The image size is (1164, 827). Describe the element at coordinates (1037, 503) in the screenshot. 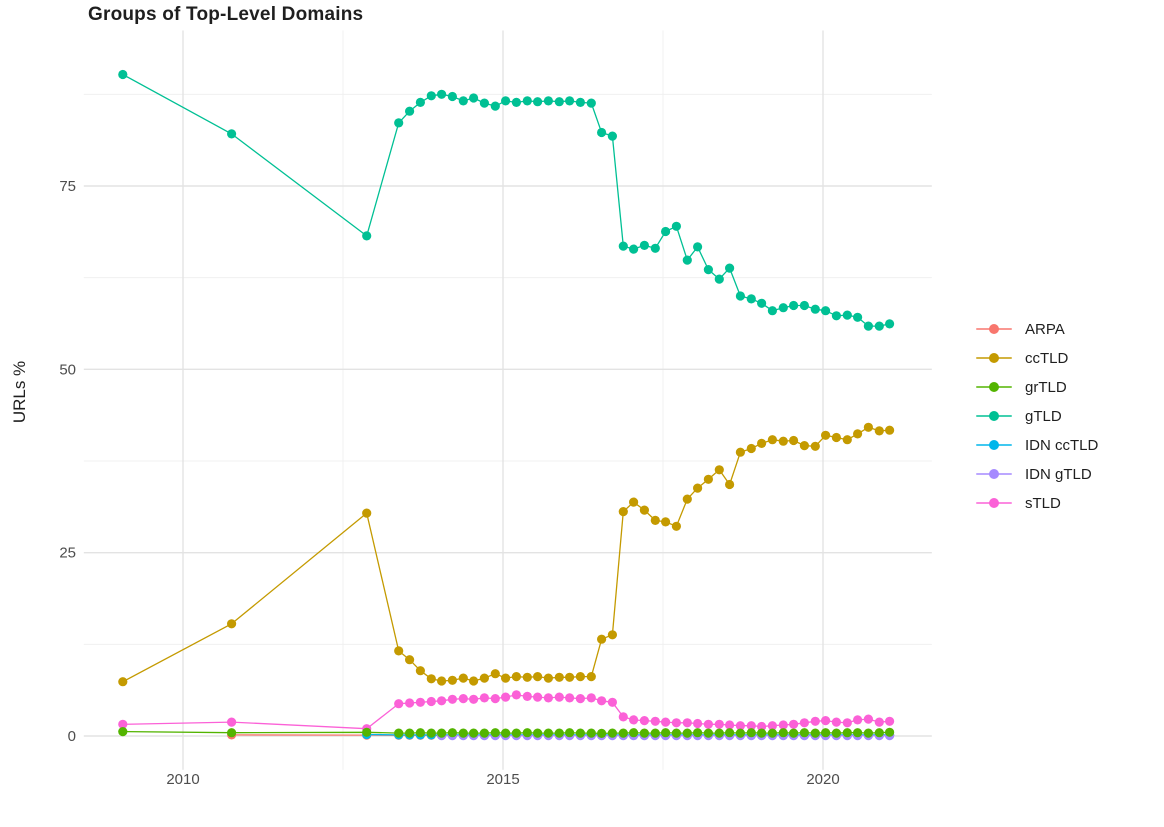

I see `legend-item-stld: sTLD` at that location.